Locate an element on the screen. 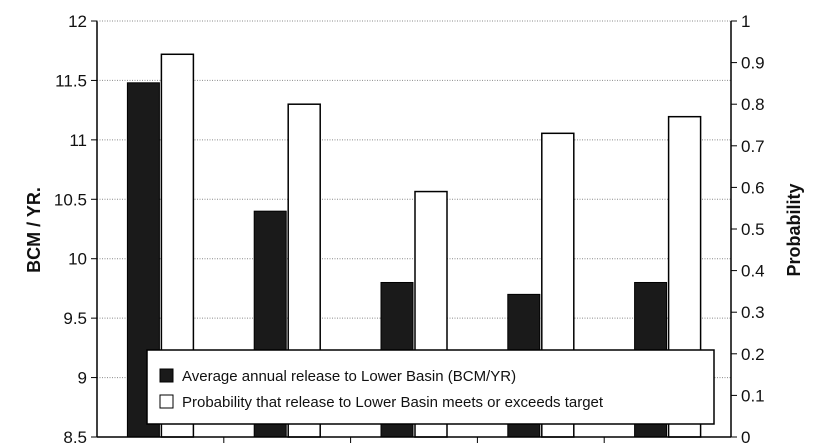 Image resolution: width=814 pixels, height=448 pixels. left-tick-label: 8.5 is located at coordinates (75, 437).